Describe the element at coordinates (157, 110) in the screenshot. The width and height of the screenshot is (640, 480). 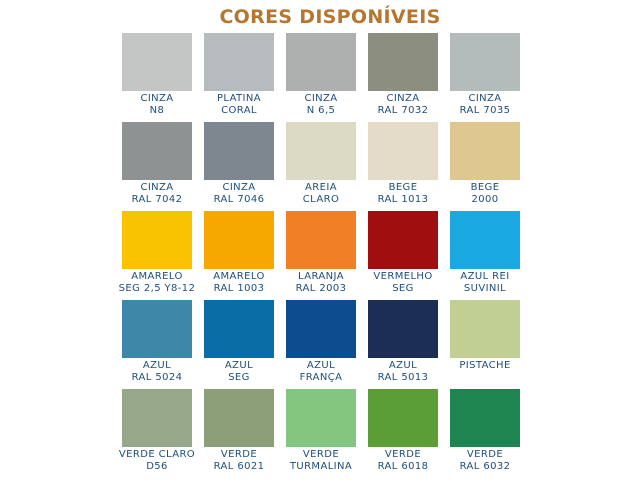
I see `swatch-label: N8` at that location.